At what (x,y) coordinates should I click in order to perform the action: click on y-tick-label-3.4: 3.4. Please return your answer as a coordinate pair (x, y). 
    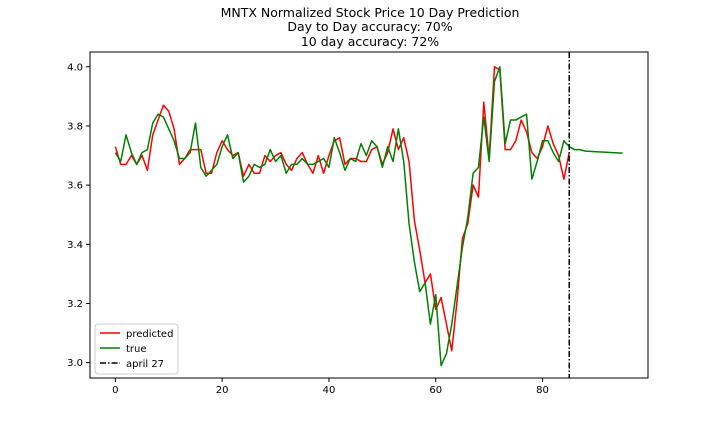
    Looking at the image, I should click on (75, 245).